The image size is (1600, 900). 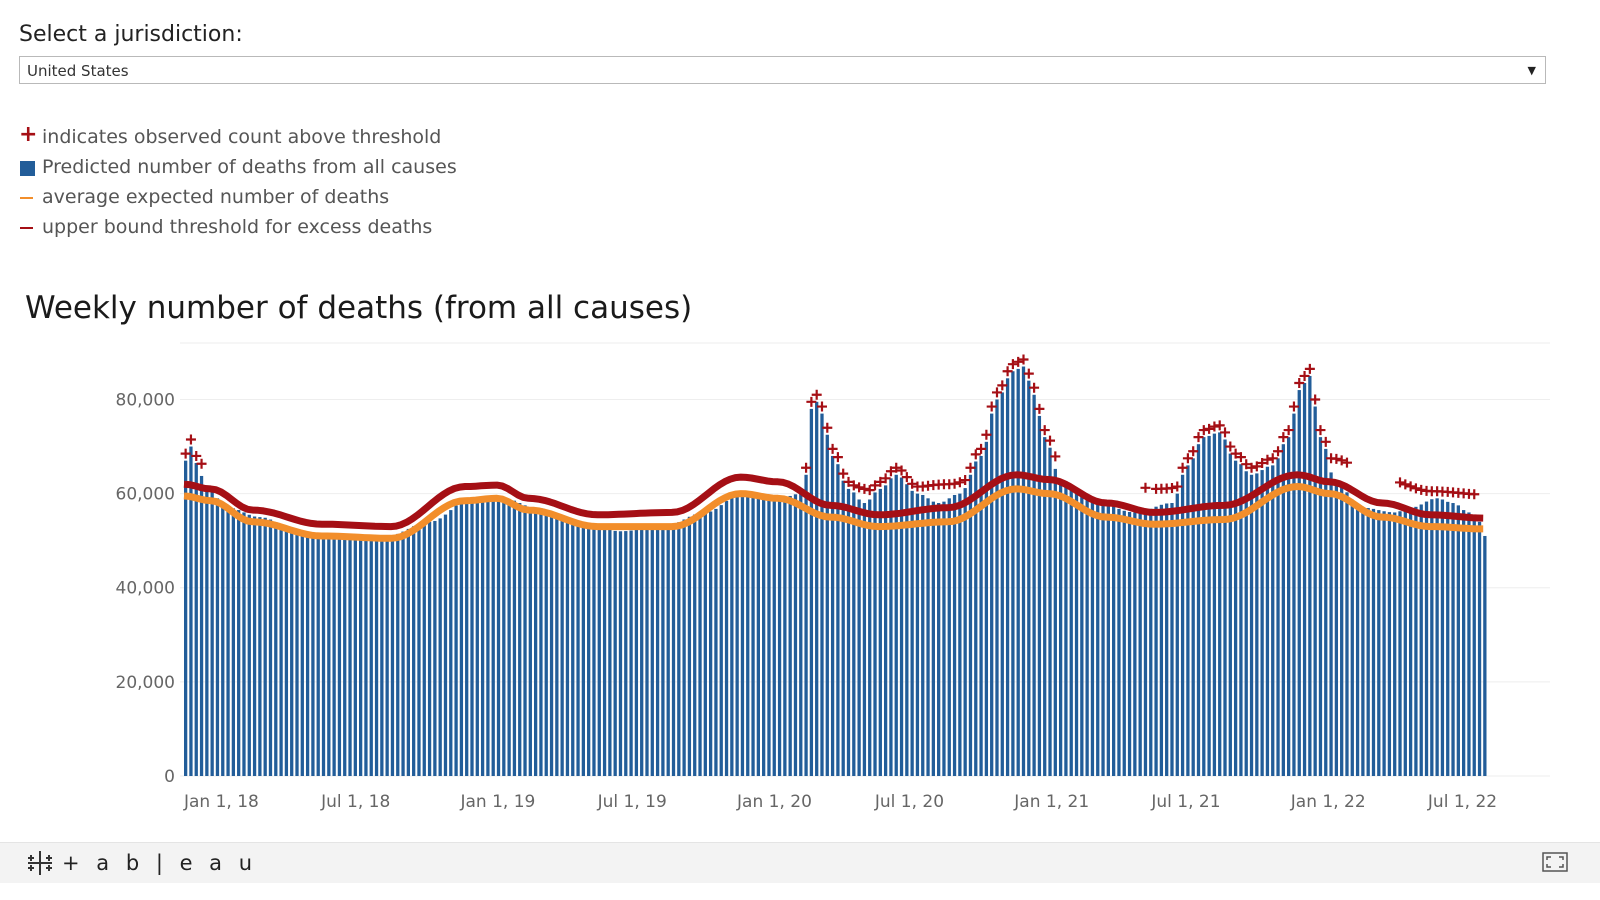 What do you see at coordinates (1555, 862) in the screenshot?
I see `fullscreen-icon` at bounding box center [1555, 862].